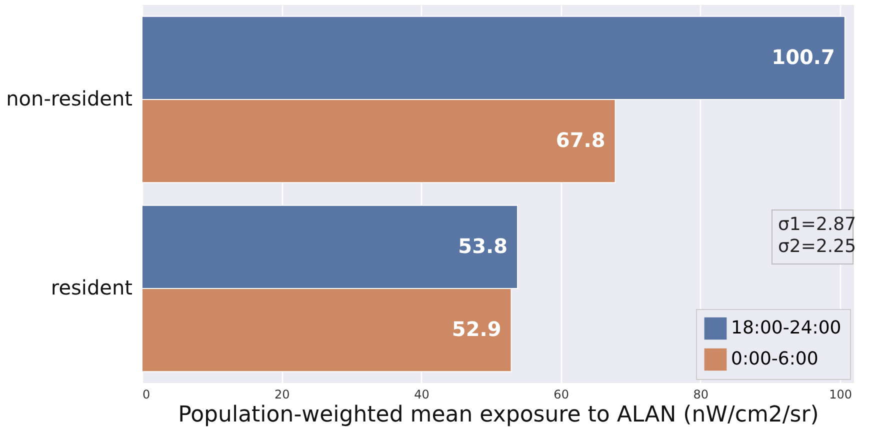  Describe the element at coordinates (91, 288) in the screenshot. I see `y-tick-label: resident` at that location.